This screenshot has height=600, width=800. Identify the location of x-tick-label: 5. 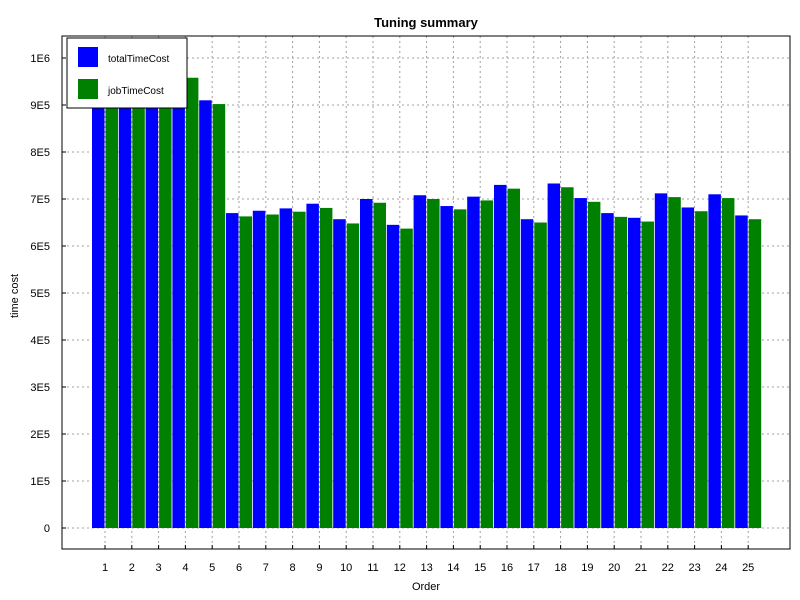
(212, 568).